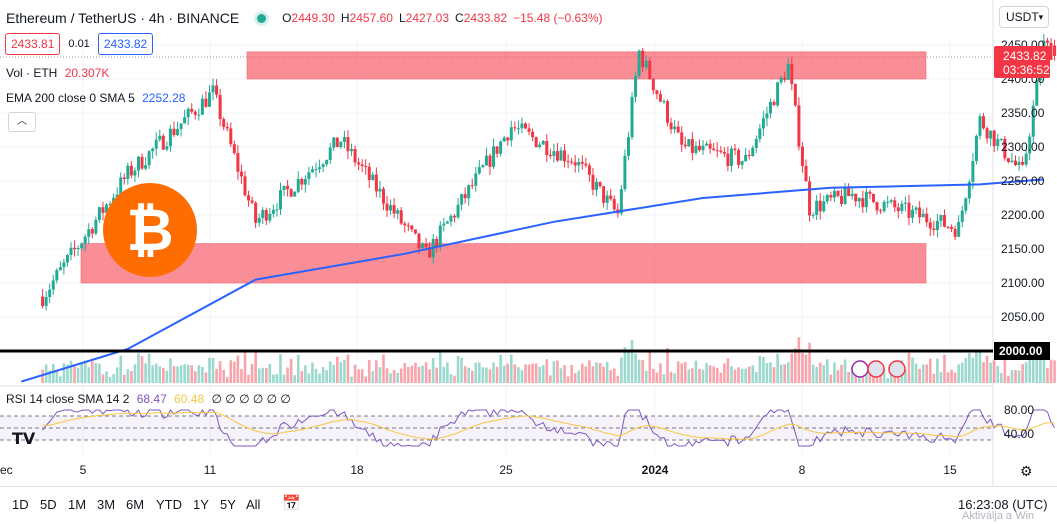 The image size is (1057, 524). What do you see at coordinates (876, 369) in the screenshot?
I see `event-flag-icon` at bounding box center [876, 369].